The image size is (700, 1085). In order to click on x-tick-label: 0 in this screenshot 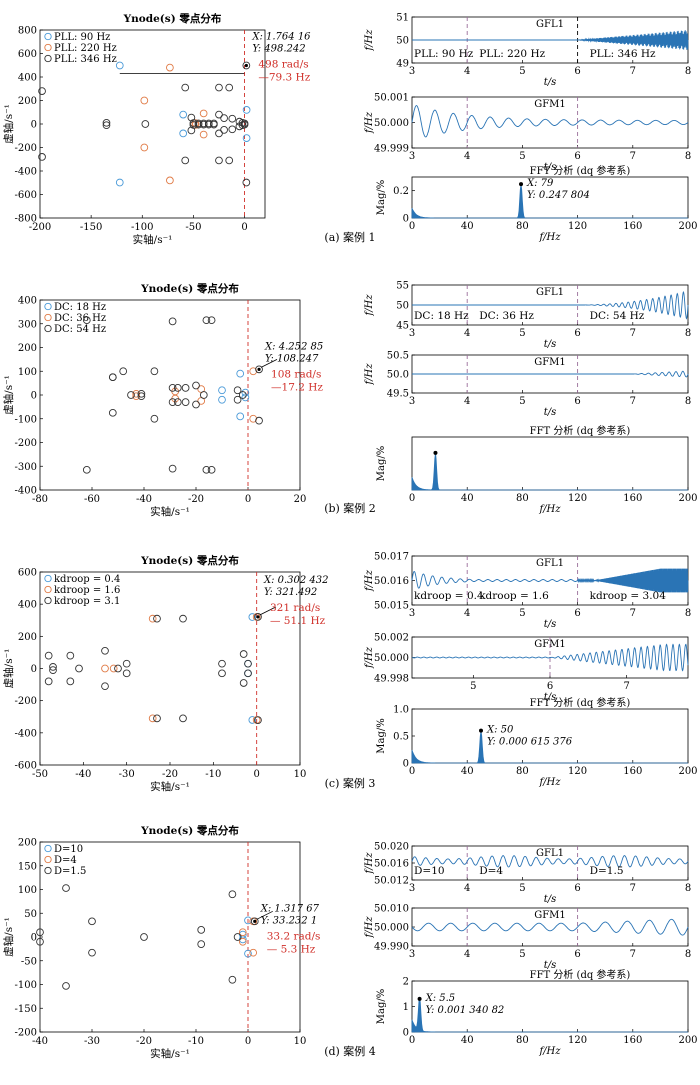, I will do `click(256, 774)`.